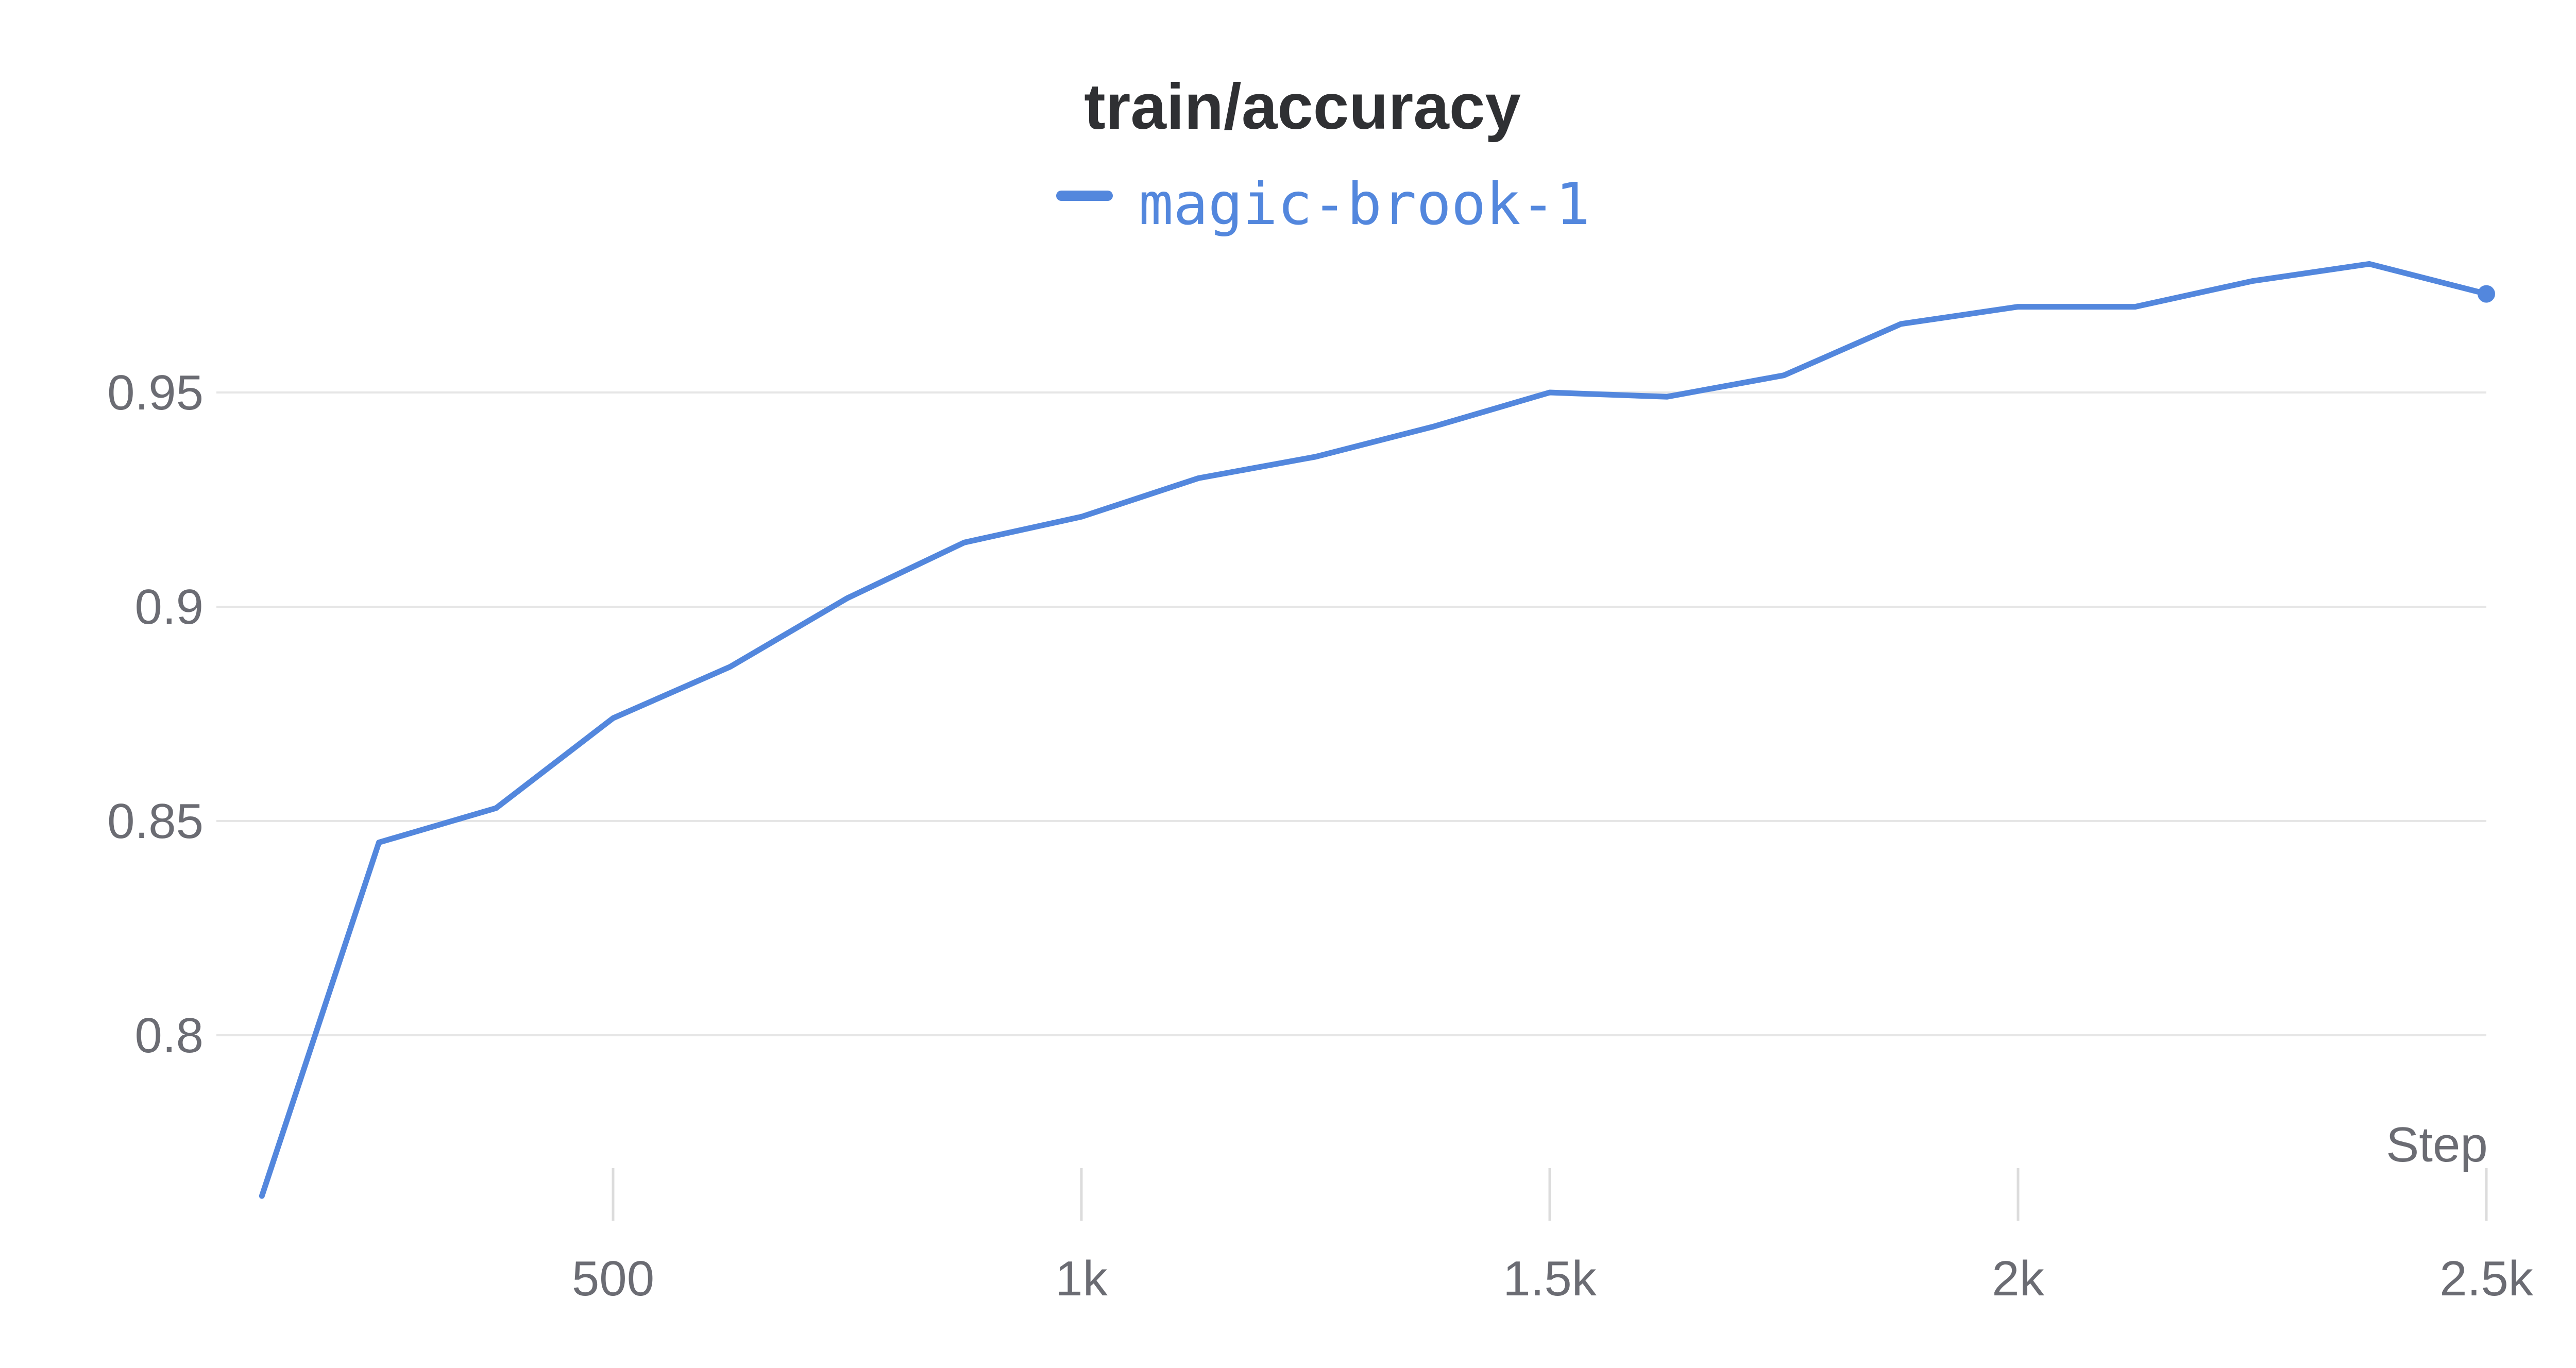  Describe the element at coordinates (2018, 1278) in the screenshot. I see `x-tick-label-2k: 2k` at that location.